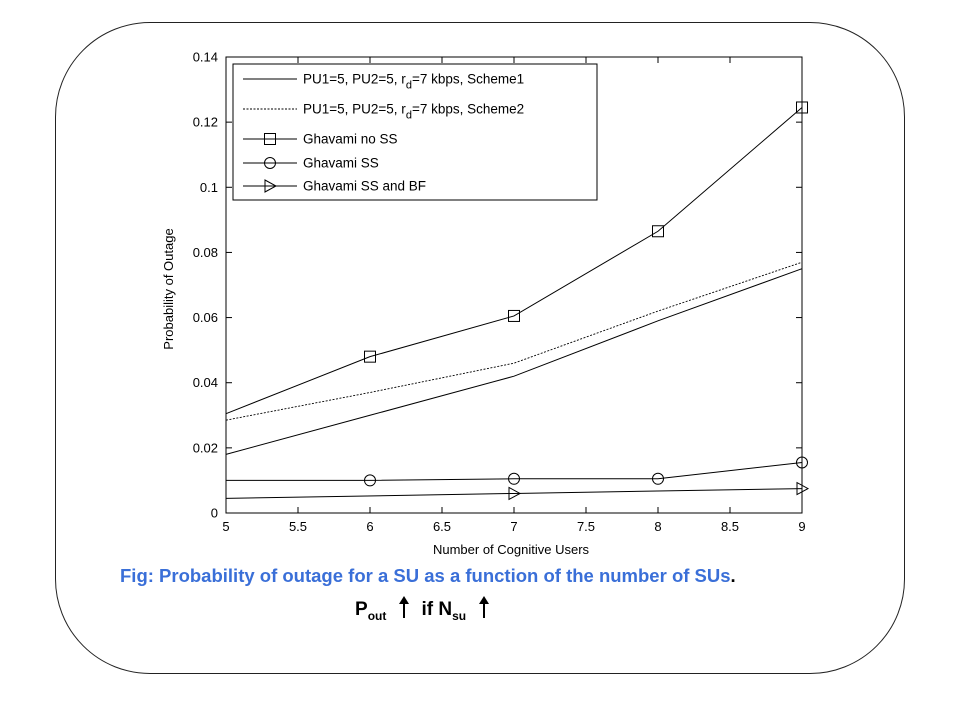 The height and width of the screenshot is (720, 960). What do you see at coordinates (730, 526) in the screenshot?
I see `x-tick-label: 8.5` at bounding box center [730, 526].